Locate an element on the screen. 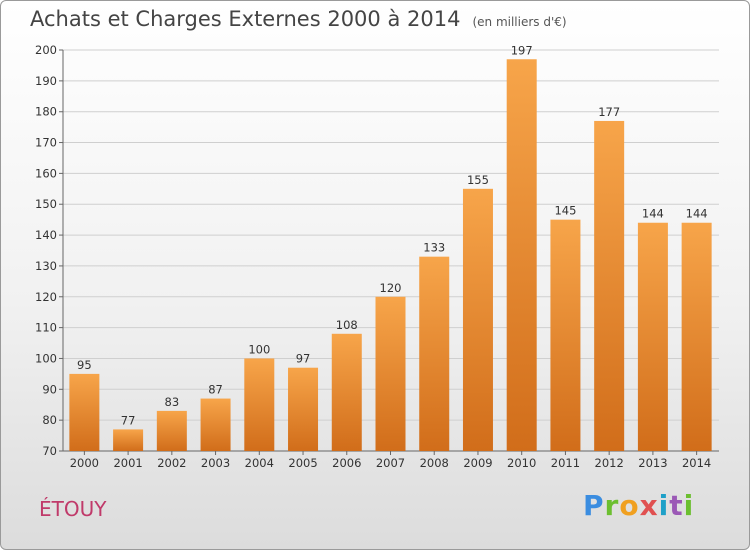  bar-2008 is located at coordinates (434, 353).